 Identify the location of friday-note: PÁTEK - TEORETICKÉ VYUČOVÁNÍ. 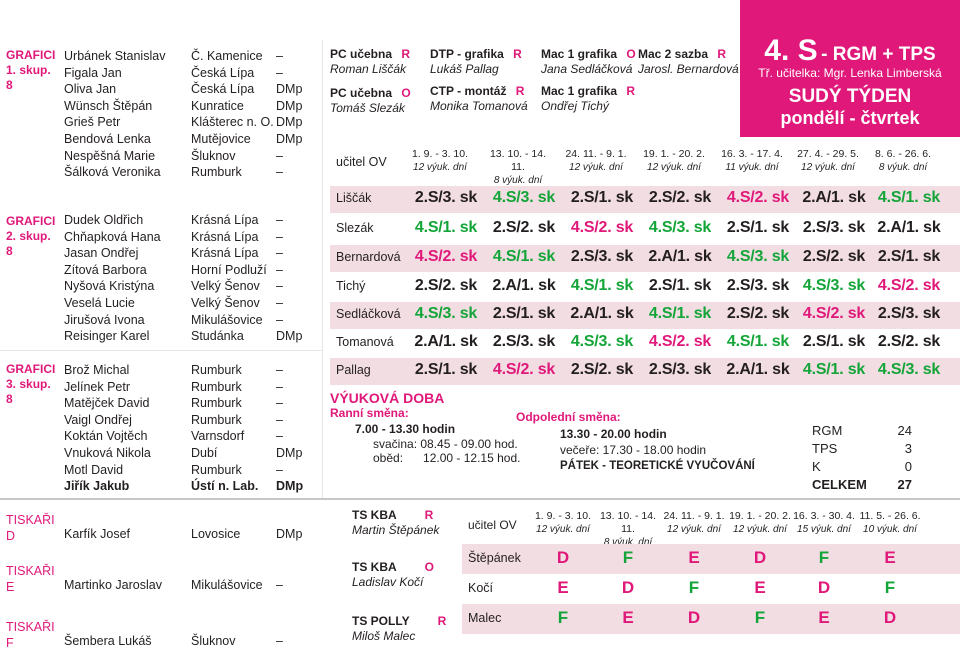
(657, 466).